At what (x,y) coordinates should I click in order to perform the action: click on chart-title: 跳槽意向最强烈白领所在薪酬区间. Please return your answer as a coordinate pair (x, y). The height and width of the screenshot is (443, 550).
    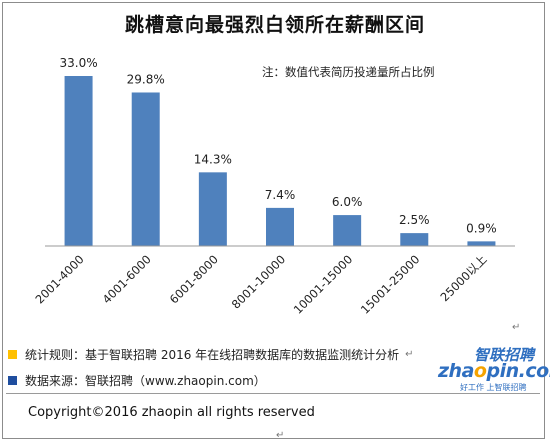
    Looking at the image, I should click on (274, 25).